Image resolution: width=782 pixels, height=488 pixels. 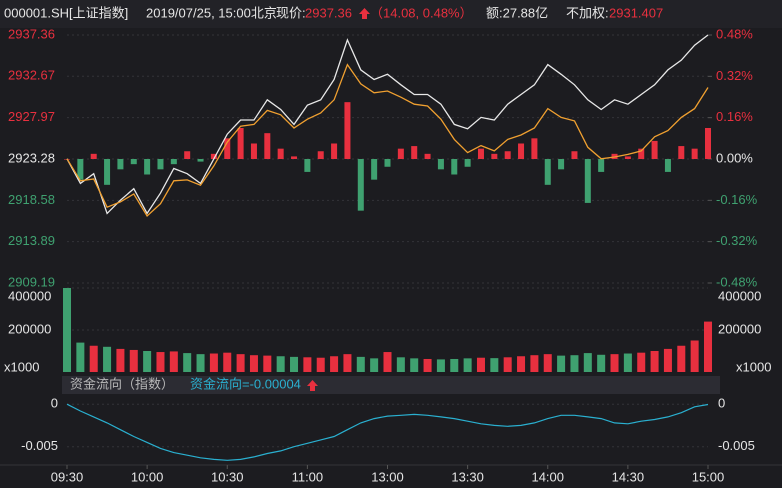 What do you see at coordinates (736, 445) in the screenshot?
I see `y-tick-label: -0.005` at bounding box center [736, 445].